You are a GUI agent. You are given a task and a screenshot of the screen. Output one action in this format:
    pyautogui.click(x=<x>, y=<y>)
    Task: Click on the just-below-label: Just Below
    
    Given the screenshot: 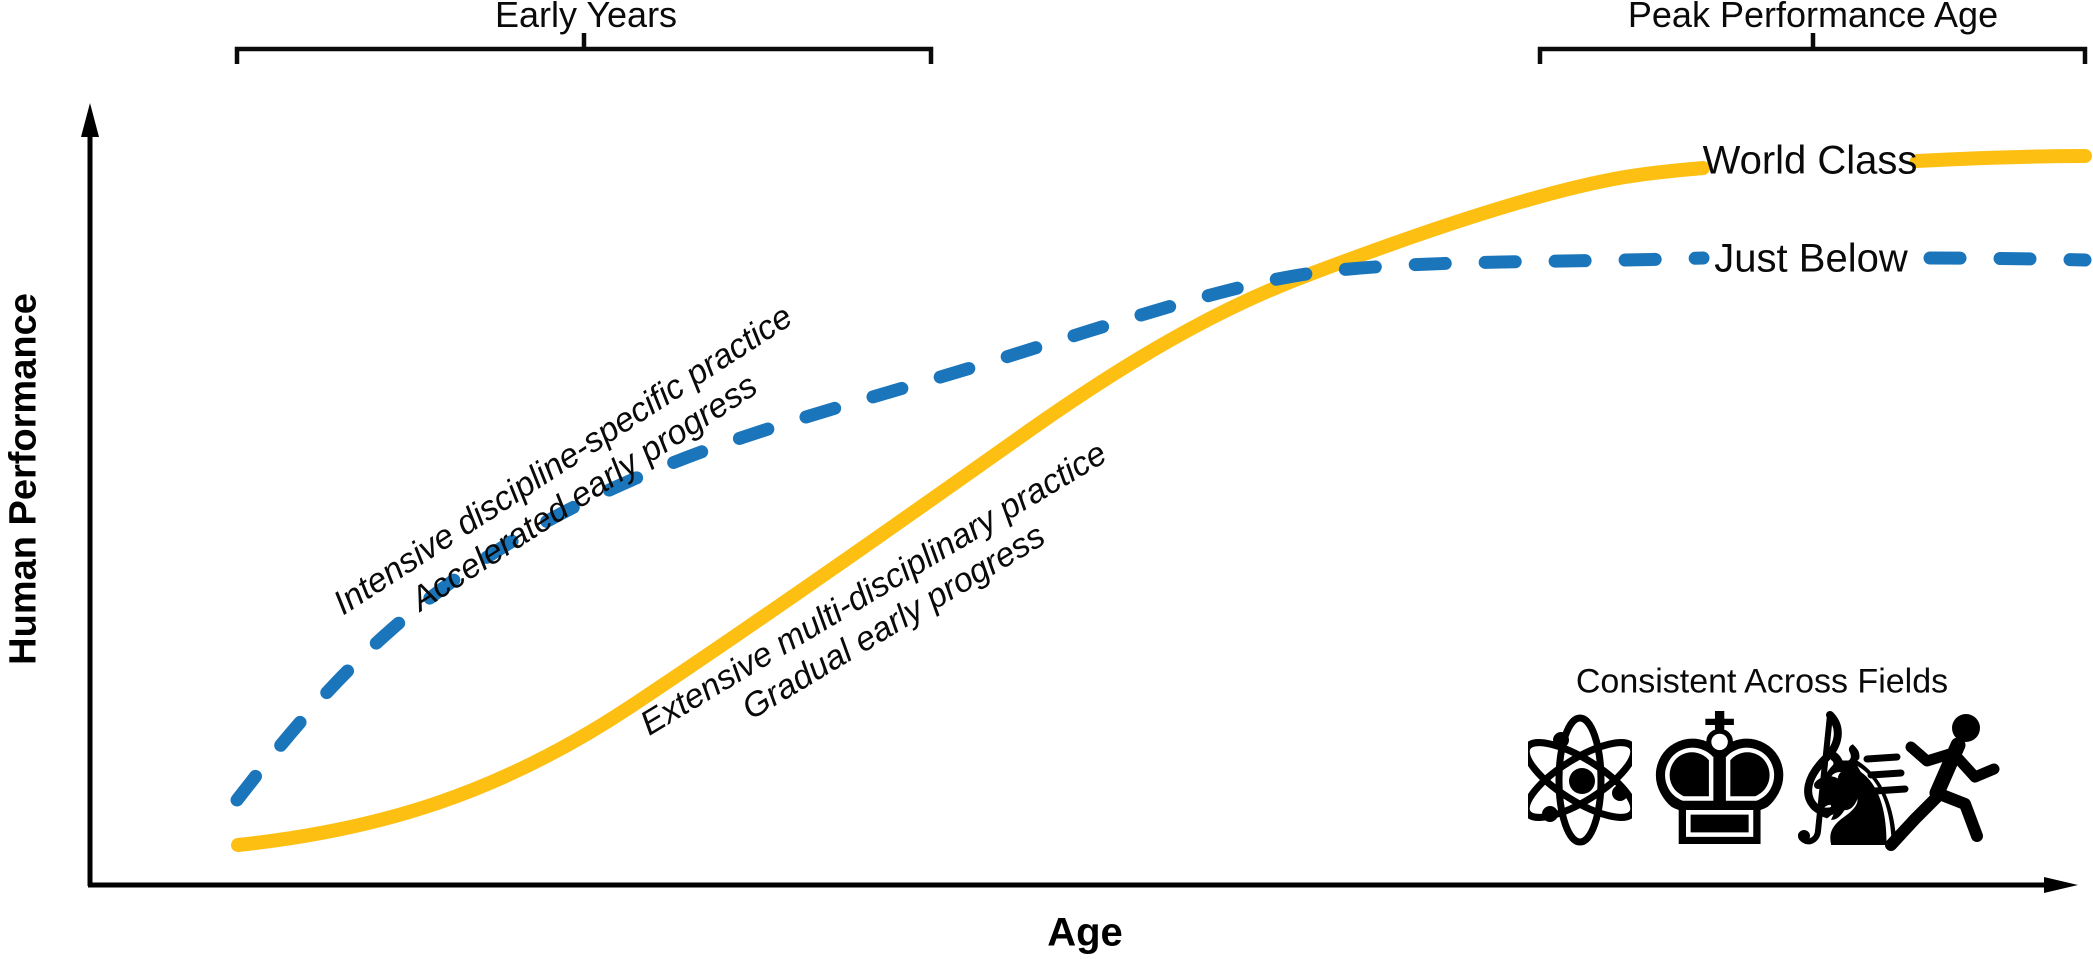 What is the action you would take?
    pyautogui.click(x=1811, y=258)
    